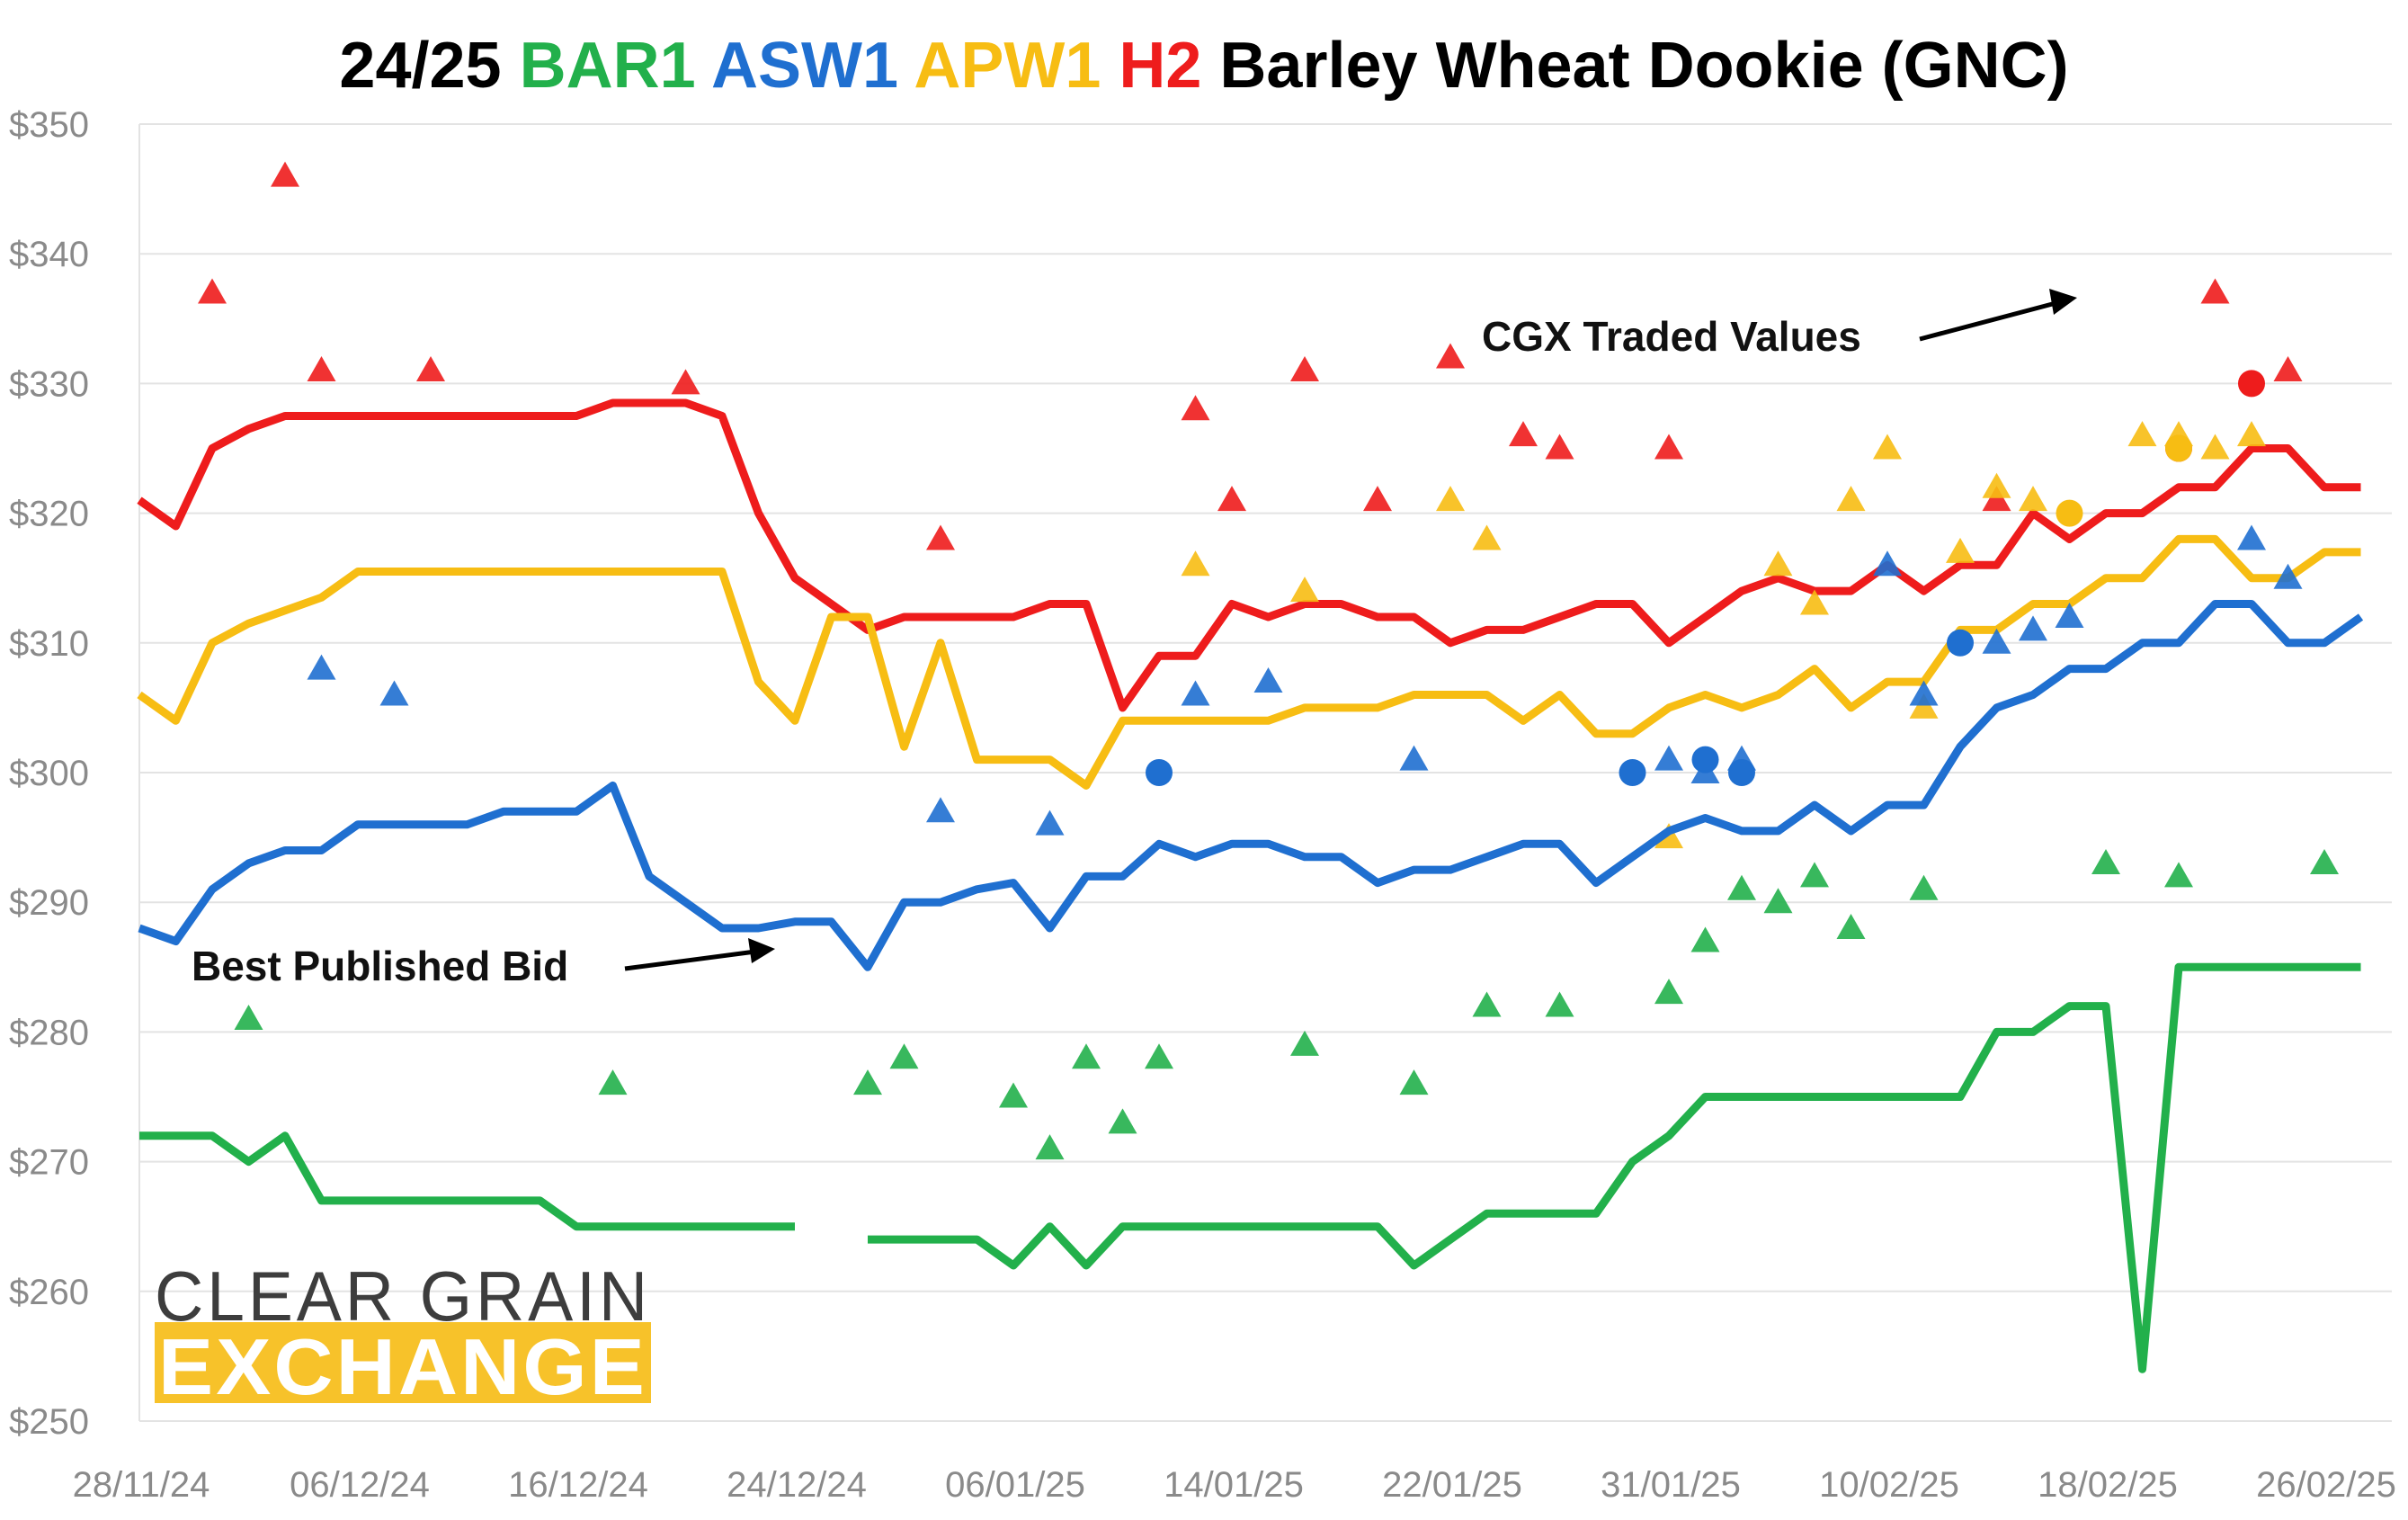 Image resolution: width=2408 pixels, height=1520 pixels. What do you see at coordinates (615, 66) in the screenshot?
I see `title-part-1: BAR1` at bounding box center [615, 66].